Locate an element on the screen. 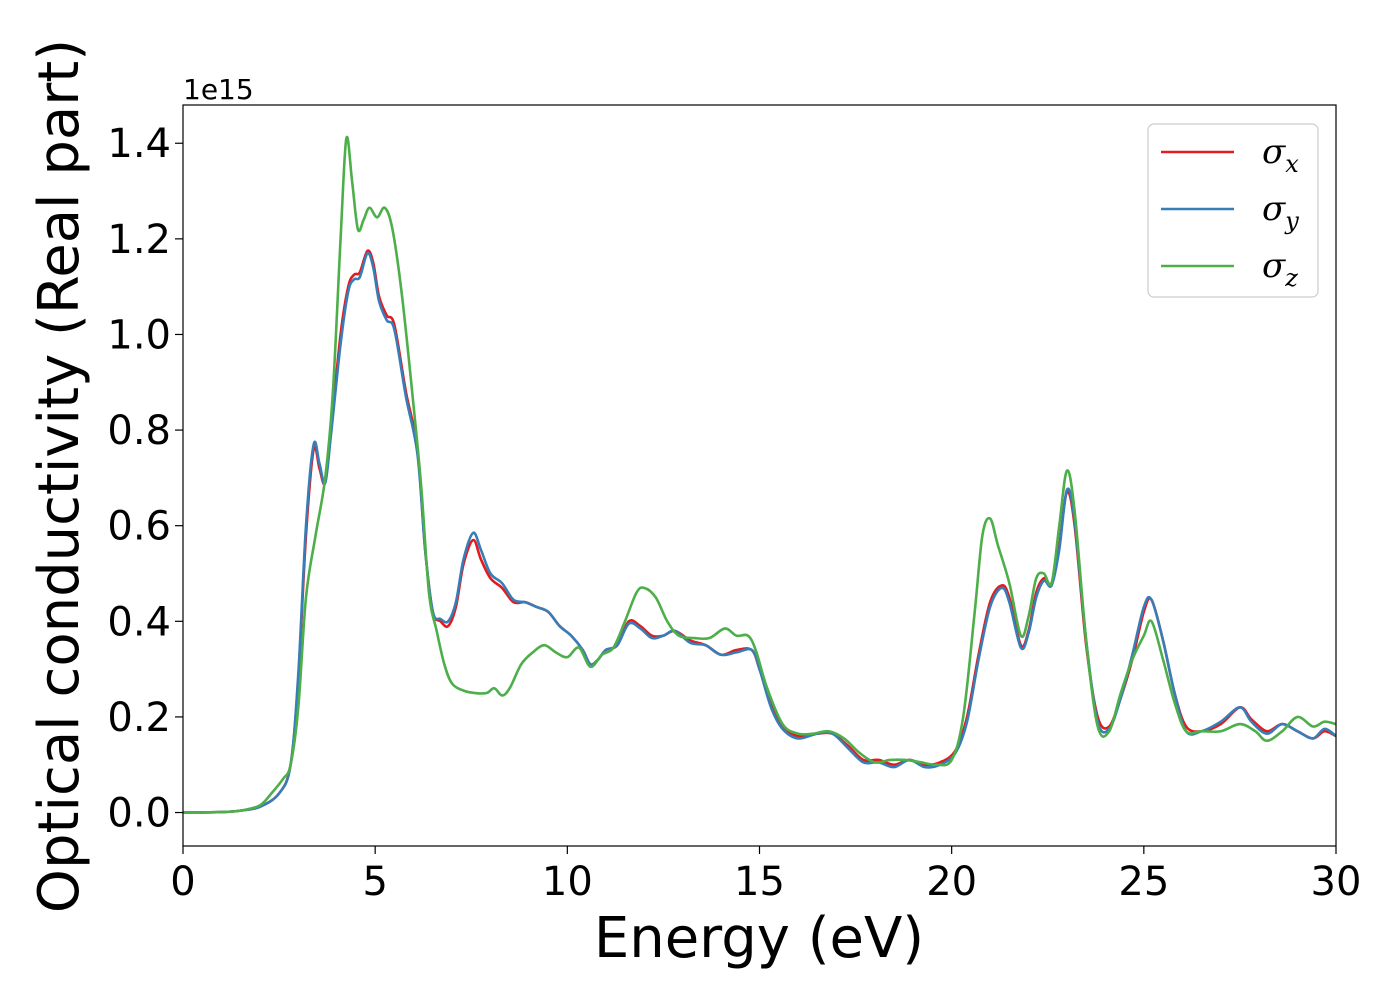 This screenshot has height=1000, width=1400. x-axis-label: Energy (eV) is located at coordinates (759, 938).